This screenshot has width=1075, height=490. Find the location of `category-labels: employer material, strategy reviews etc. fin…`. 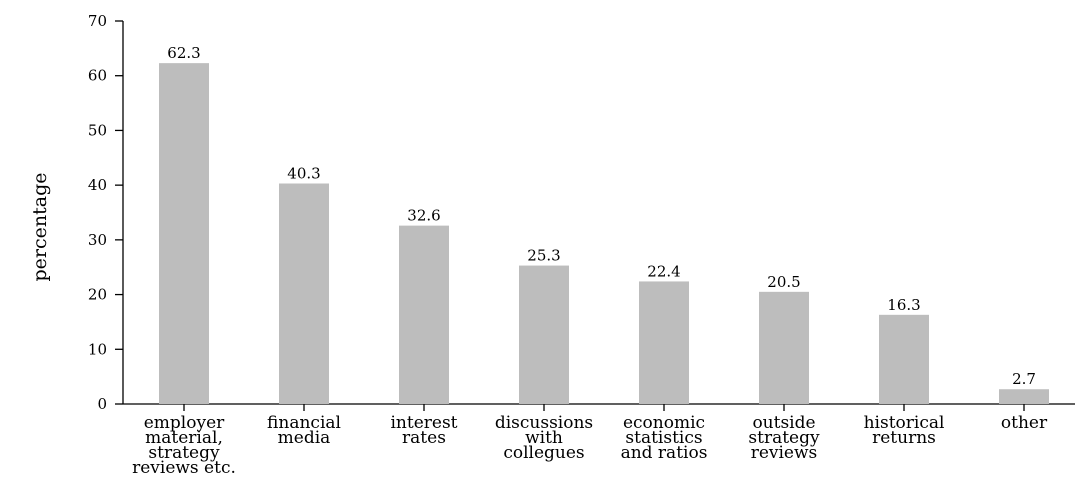

category-labels: employer material, strategy reviews etc. fin… is located at coordinates (590, 445).